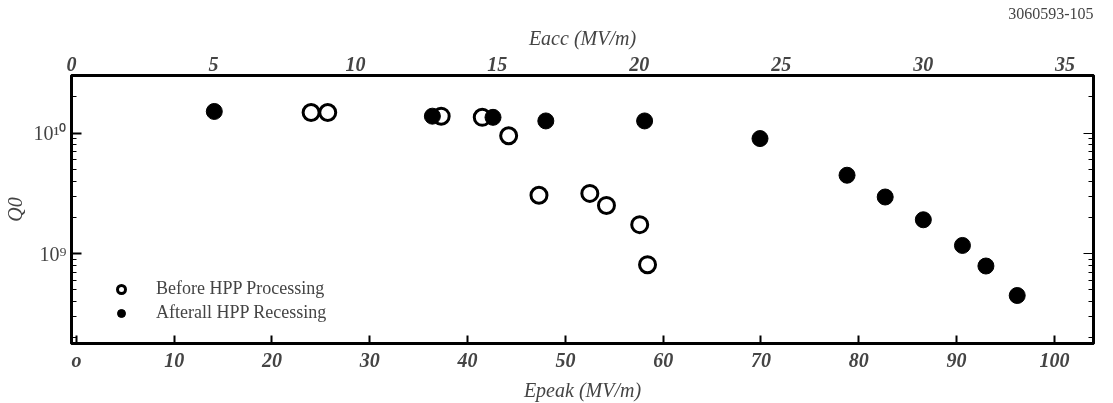  What do you see at coordinates (1065, 63) in the screenshot?
I see `x2-tick-label: 35` at bounding box center [1065, 63].